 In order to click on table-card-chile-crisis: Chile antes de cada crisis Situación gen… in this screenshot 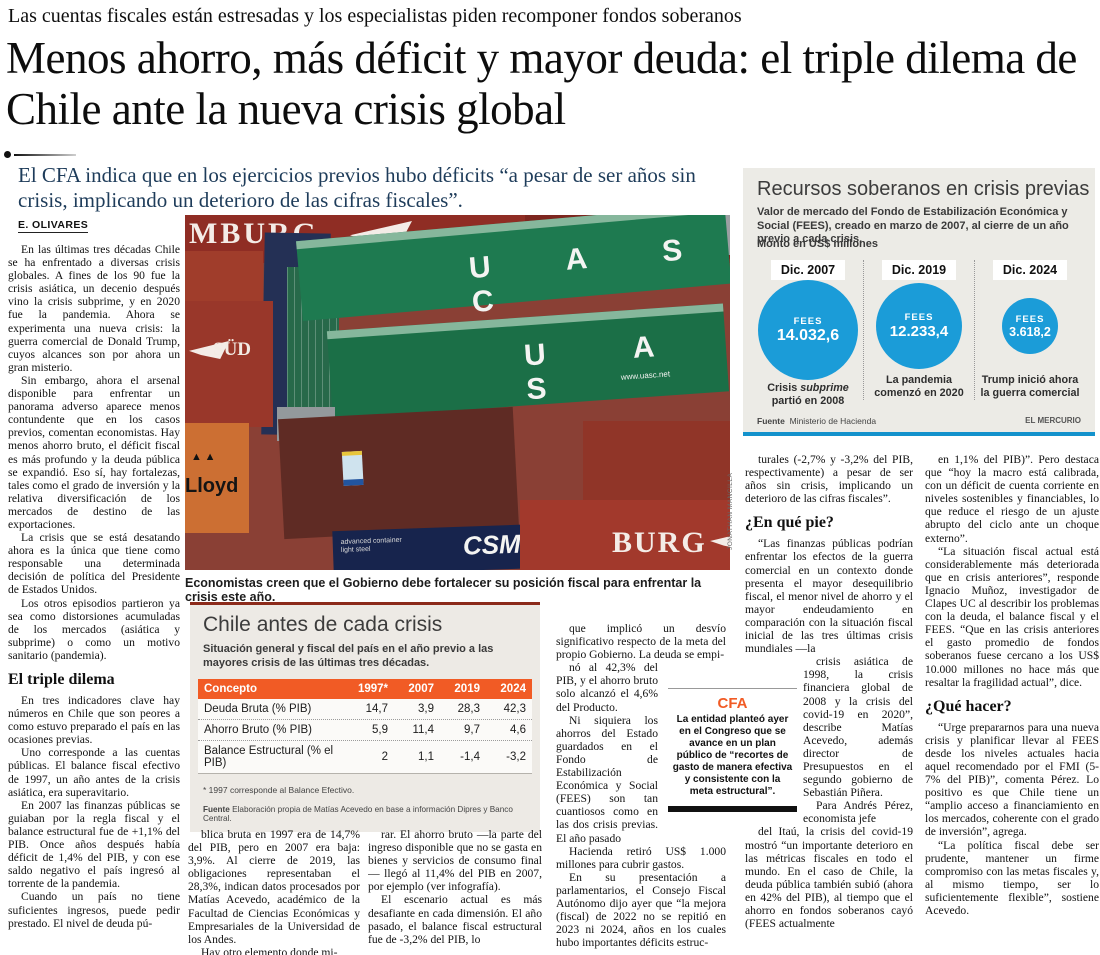, I will do `click(365, 717)`.